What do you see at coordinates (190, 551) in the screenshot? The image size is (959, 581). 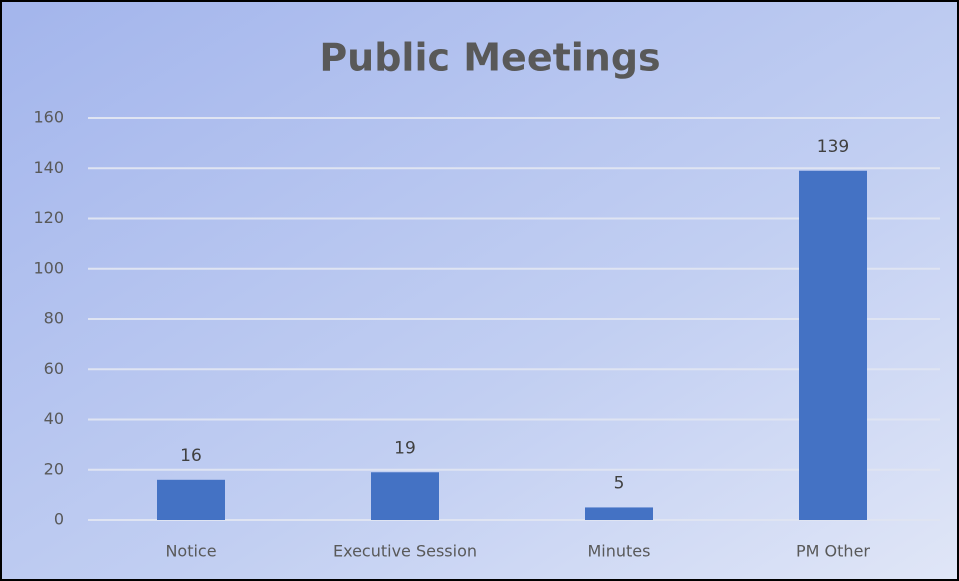 I see `x-tick-label: Notice` at bounding box center [190, 551].